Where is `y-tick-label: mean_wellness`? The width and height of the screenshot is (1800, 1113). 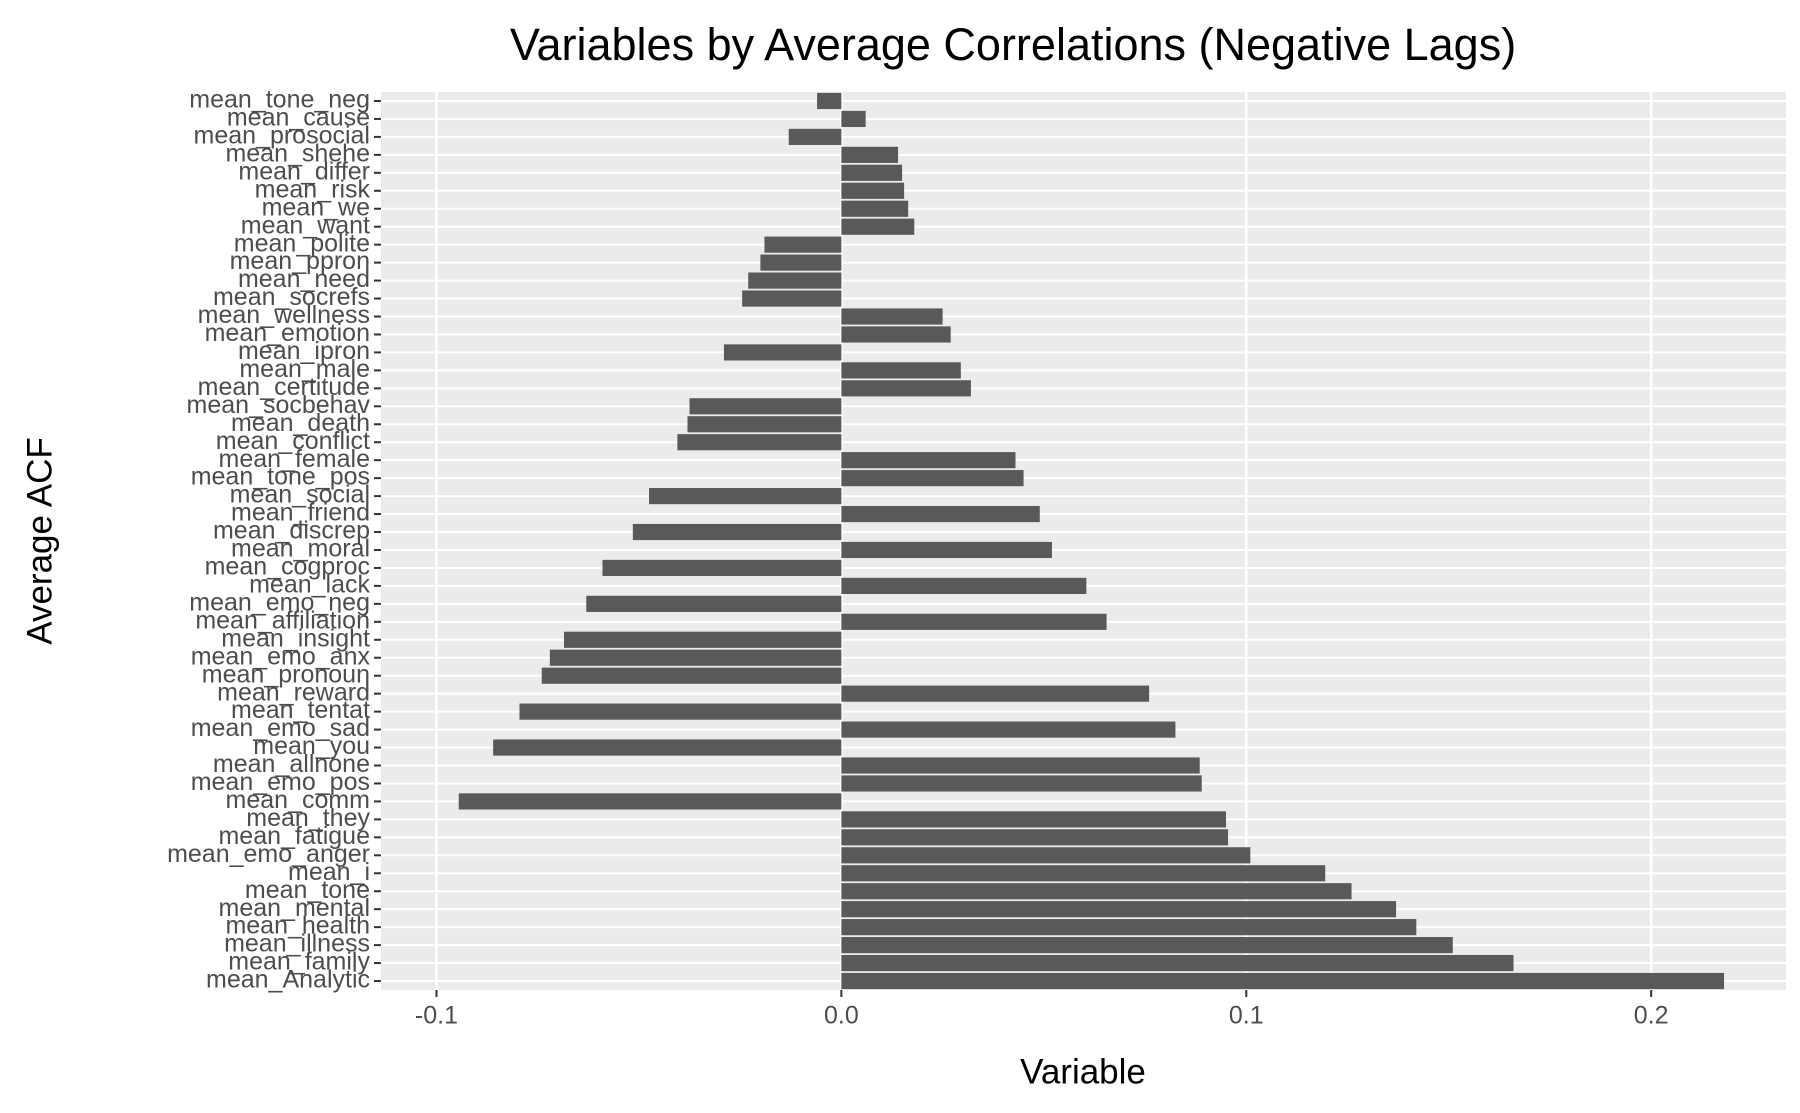
y-tick-label: mean_wellness is located at coordinates (284, 315).